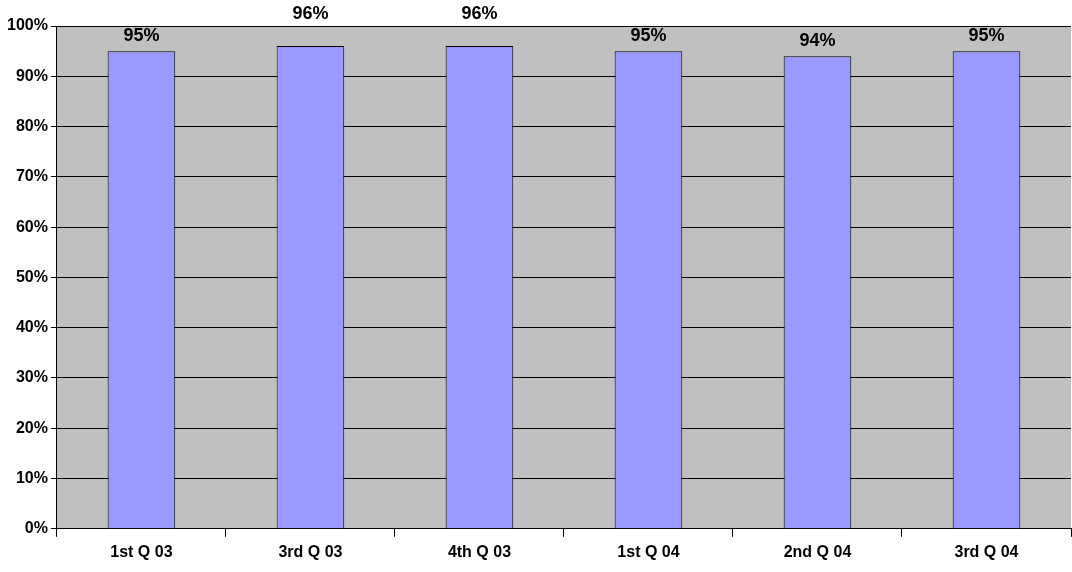 This screenshot has height=572, width=1072. I want to click on y-tick-label: 30%, so click(31, 377).